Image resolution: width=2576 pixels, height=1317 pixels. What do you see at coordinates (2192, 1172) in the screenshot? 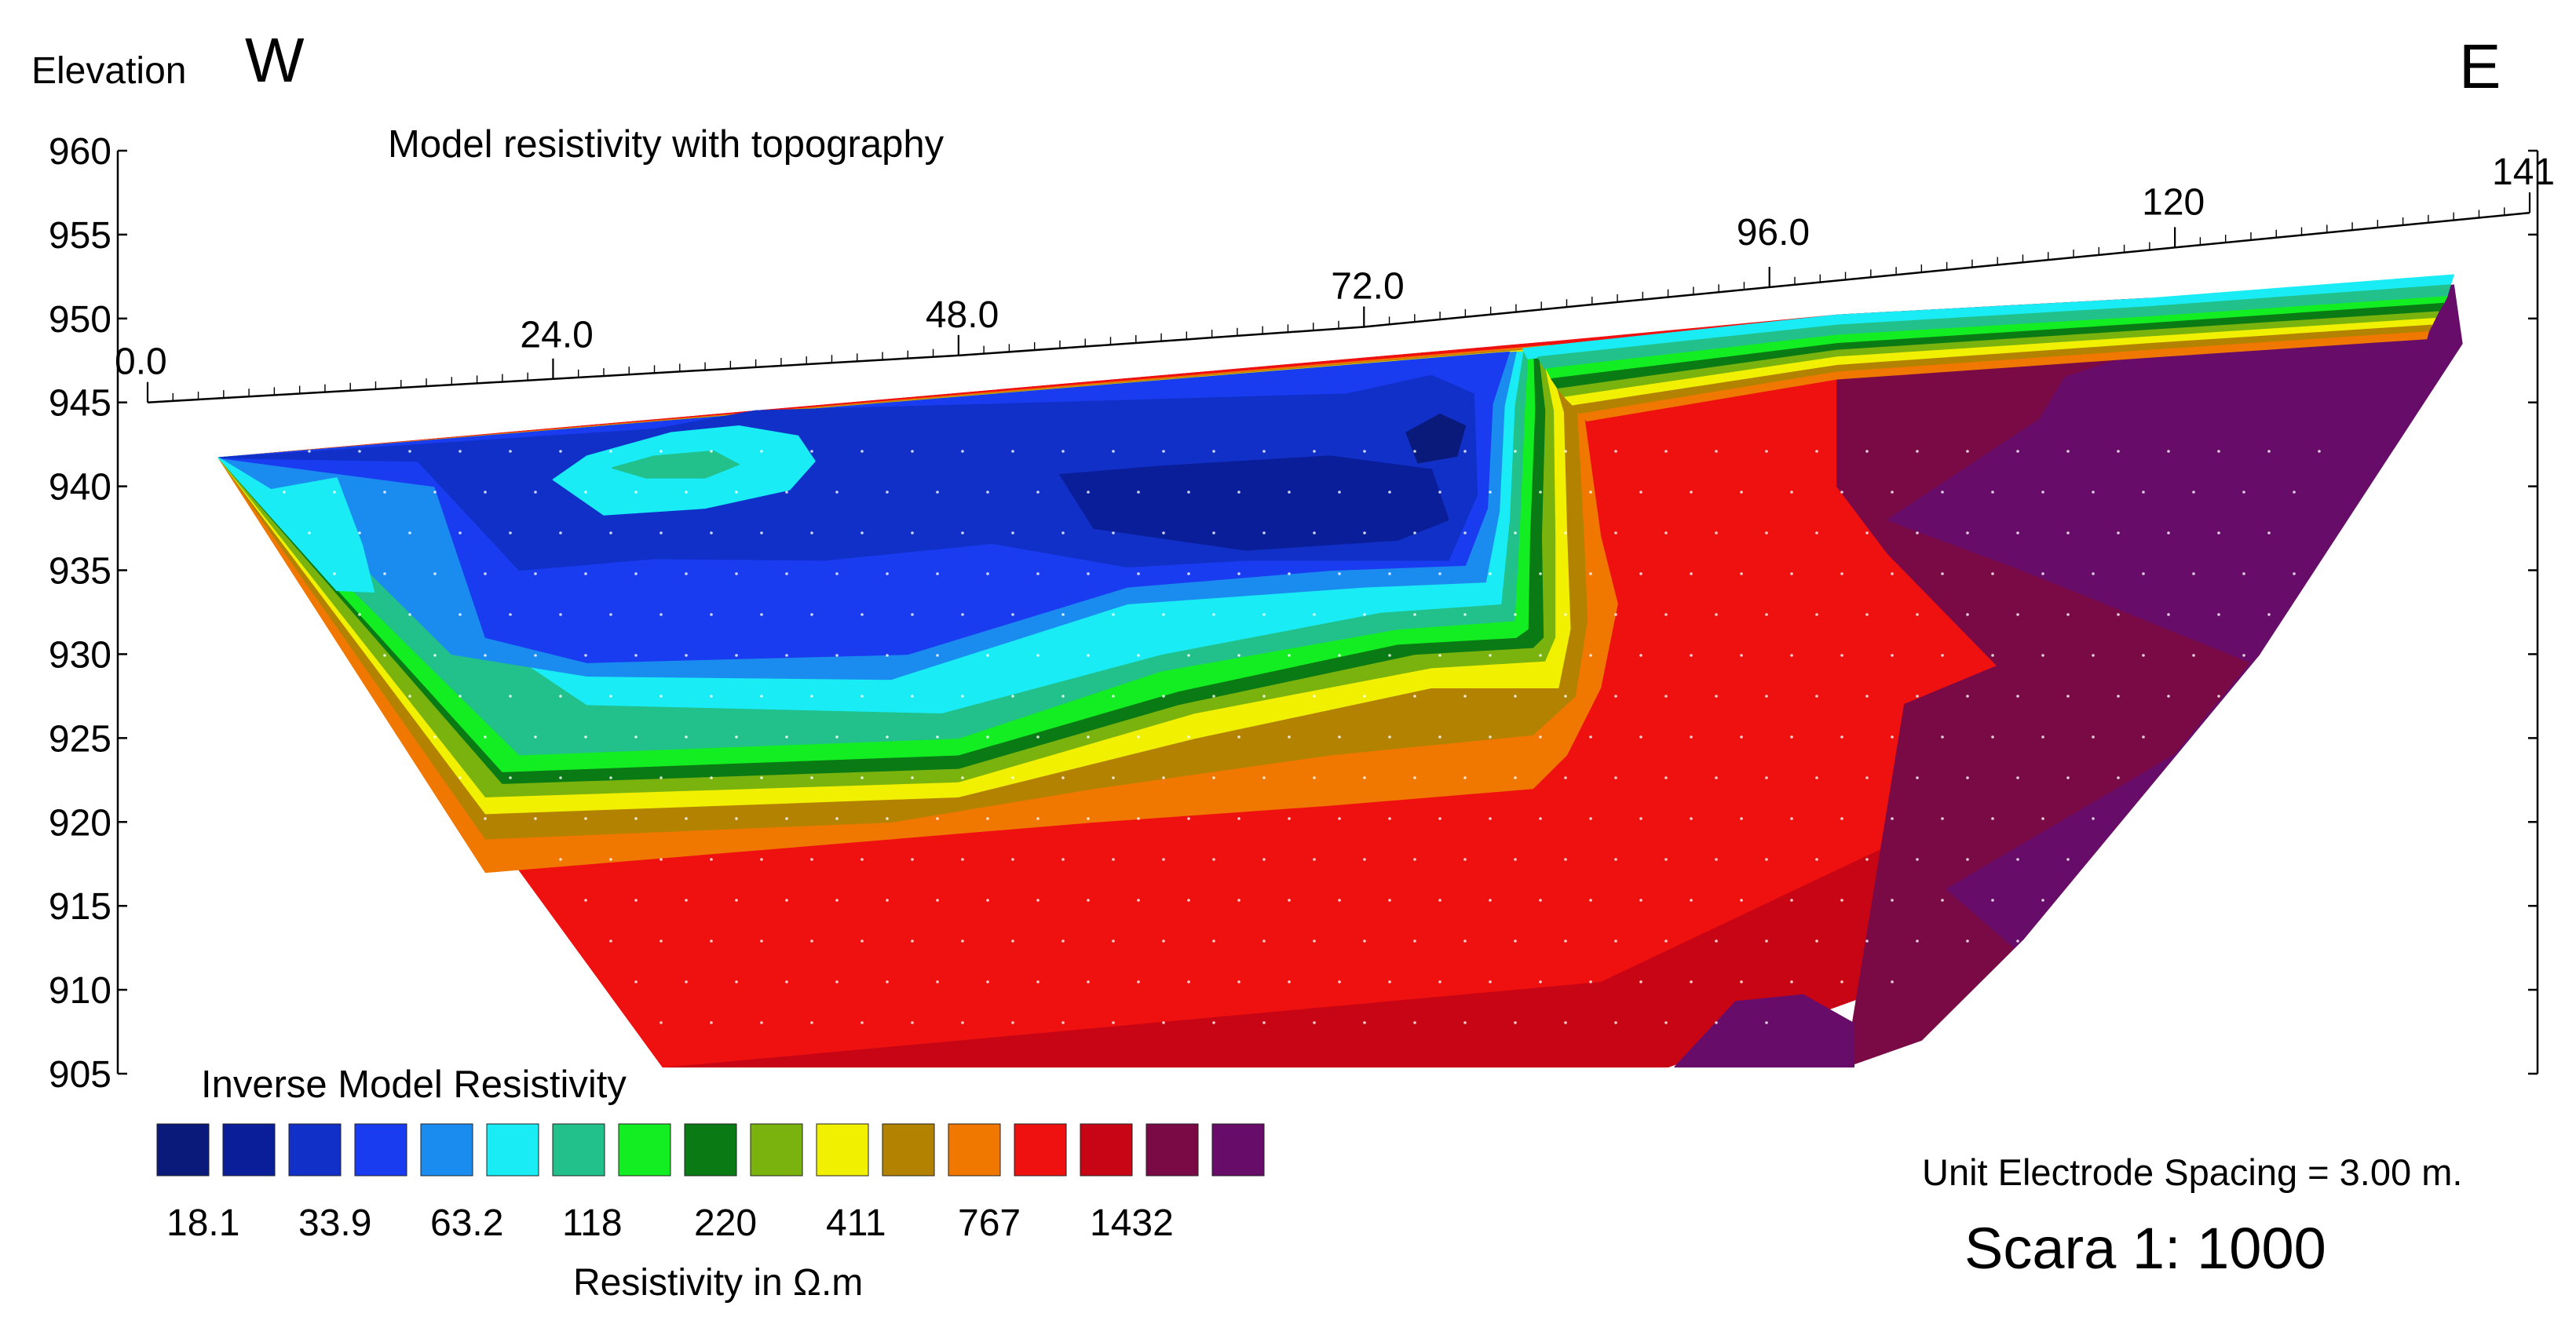
I see `electrode-spacing-label: Unit Electrode Spacing = 3.00 m.` at bounding box center [2192, 1172].